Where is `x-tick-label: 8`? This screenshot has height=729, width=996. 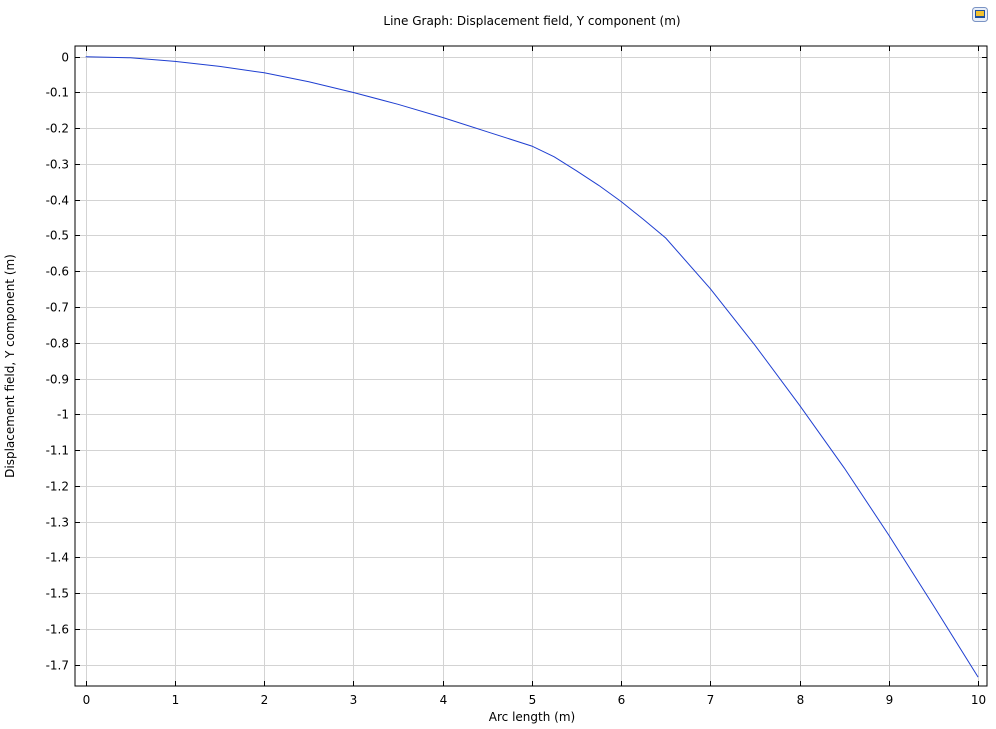 x-tick-label: 8 is located at coordinates (801, 700).